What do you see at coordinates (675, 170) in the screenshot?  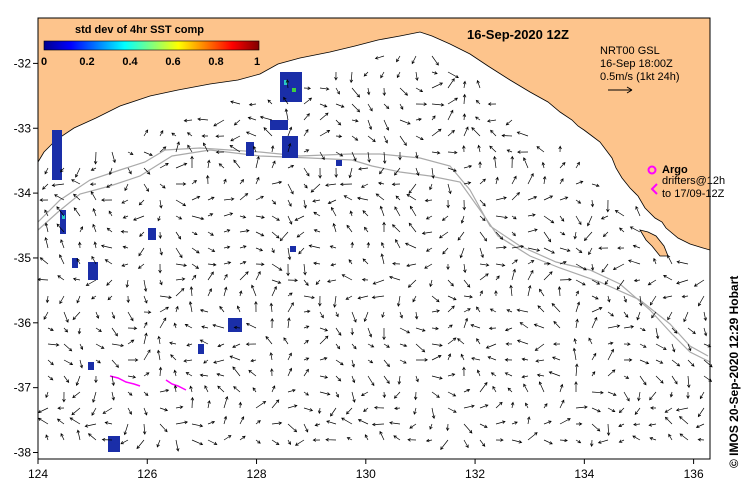 I see `argo-label: Argo` at bounding box center [675, 170].